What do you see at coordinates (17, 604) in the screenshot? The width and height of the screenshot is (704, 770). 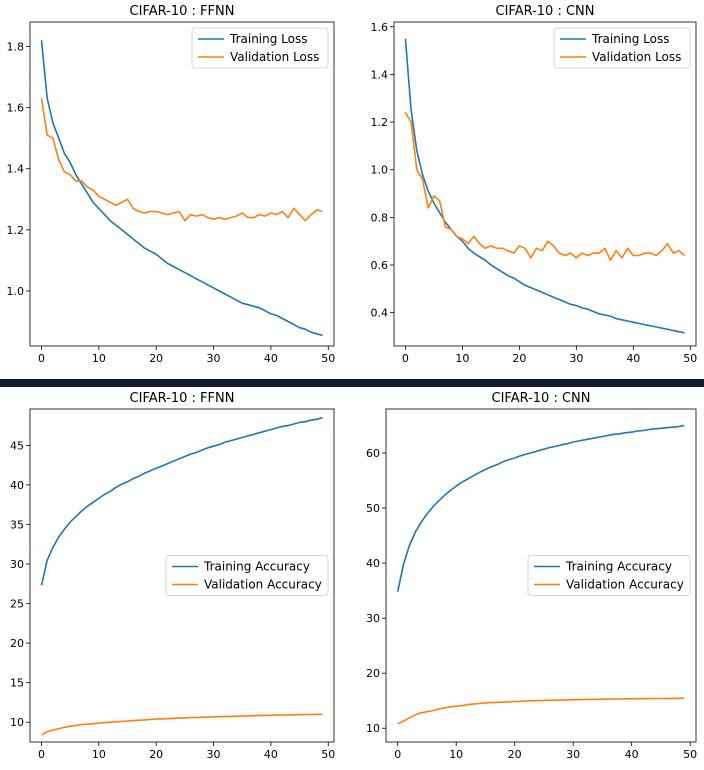 I see `y-tick-label: 25` at bounding box center [17, 604].